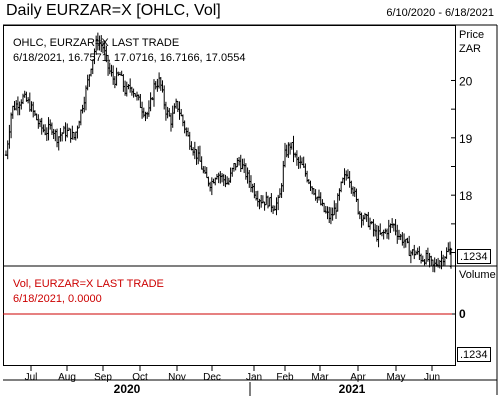  What do you see at coordinates (88, 284) in the screenshot?
I see `volume-legend-series: Vol, EURZAR=X LAST TRADE` at bounding box center [88, 284].